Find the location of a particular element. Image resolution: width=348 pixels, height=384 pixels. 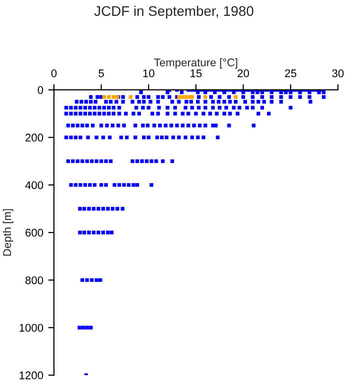

y-tick-label: 600 is located at coordinates (35, 232).